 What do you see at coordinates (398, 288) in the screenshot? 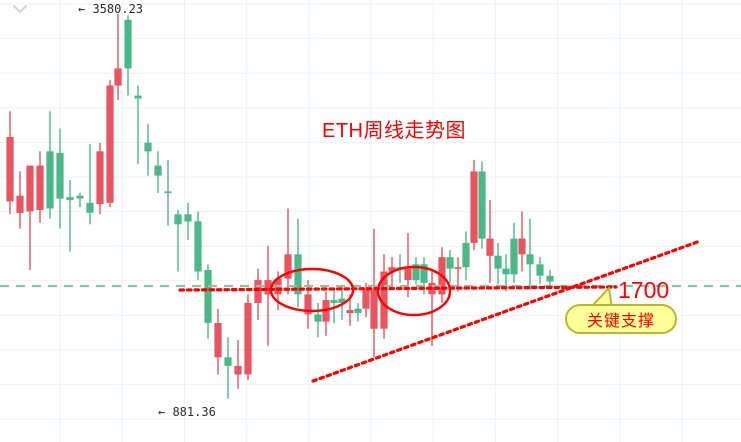
I see `support-dotted-line` at bounding box center [398, 288].